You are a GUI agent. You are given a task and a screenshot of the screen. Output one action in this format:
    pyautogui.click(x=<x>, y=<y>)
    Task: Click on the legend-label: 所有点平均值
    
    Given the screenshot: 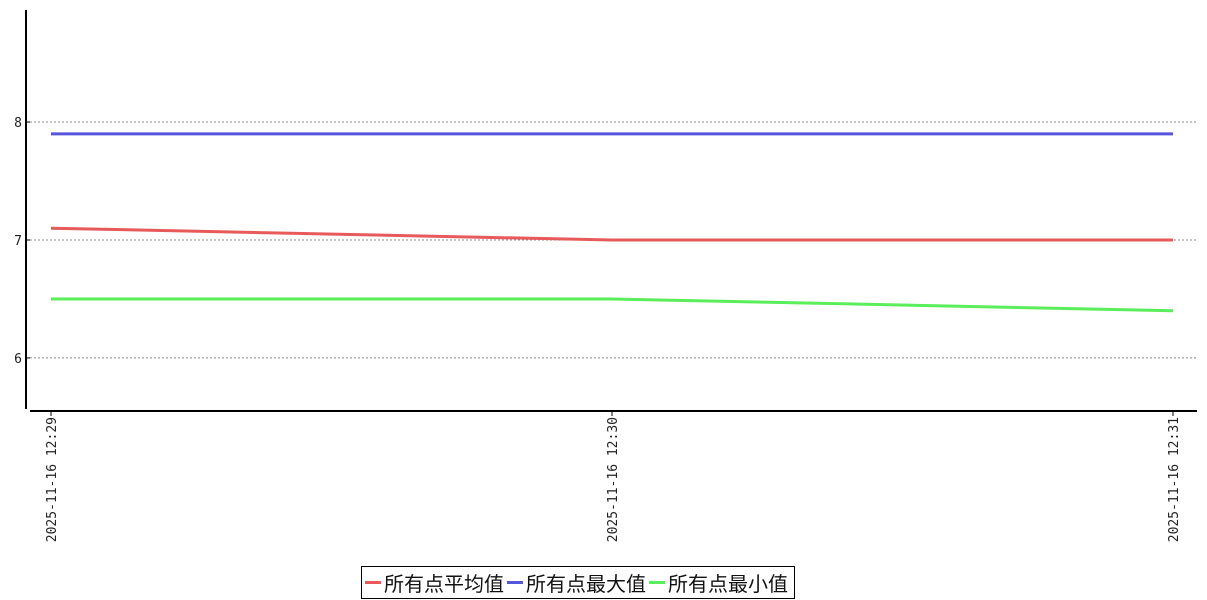 What is the action you would take?
    pyautogui.click(x=444, y=584)
    